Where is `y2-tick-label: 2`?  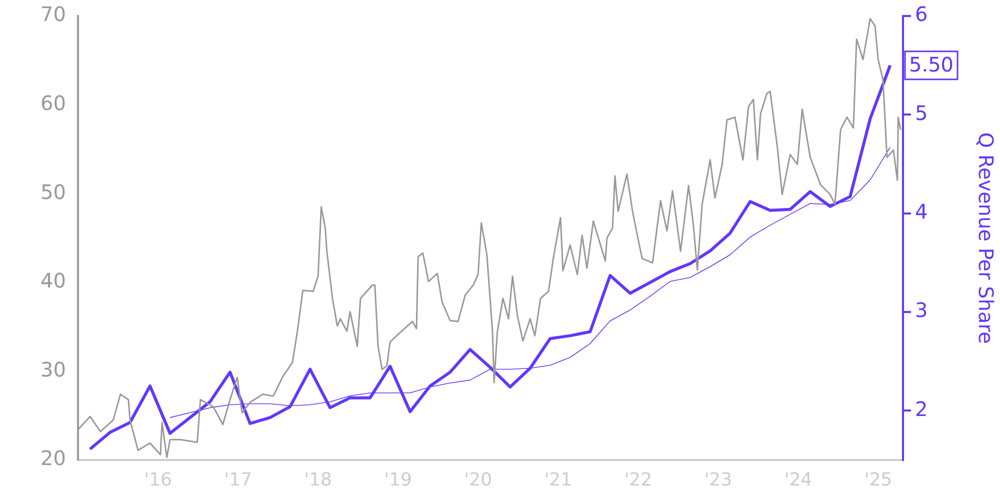
y2-tick-label: 2 is located at coordinates (921, 408).